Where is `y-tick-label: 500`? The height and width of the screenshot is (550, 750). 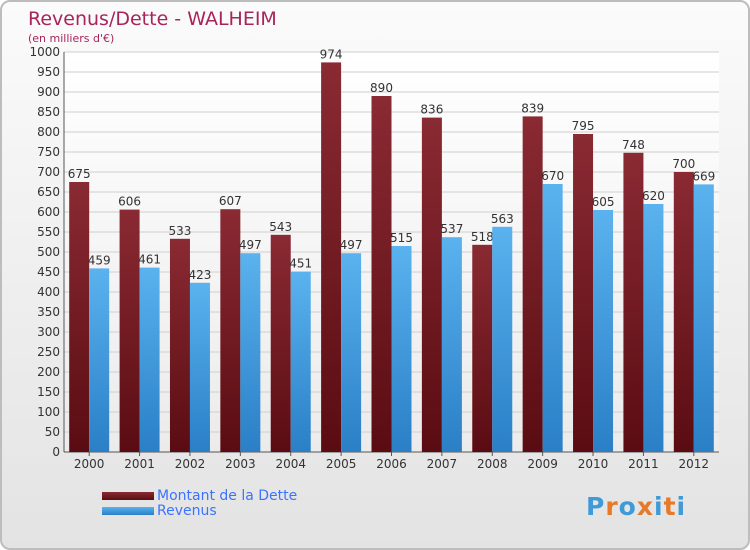 y-tick-label: 500 is located at coordinates (48, 252).